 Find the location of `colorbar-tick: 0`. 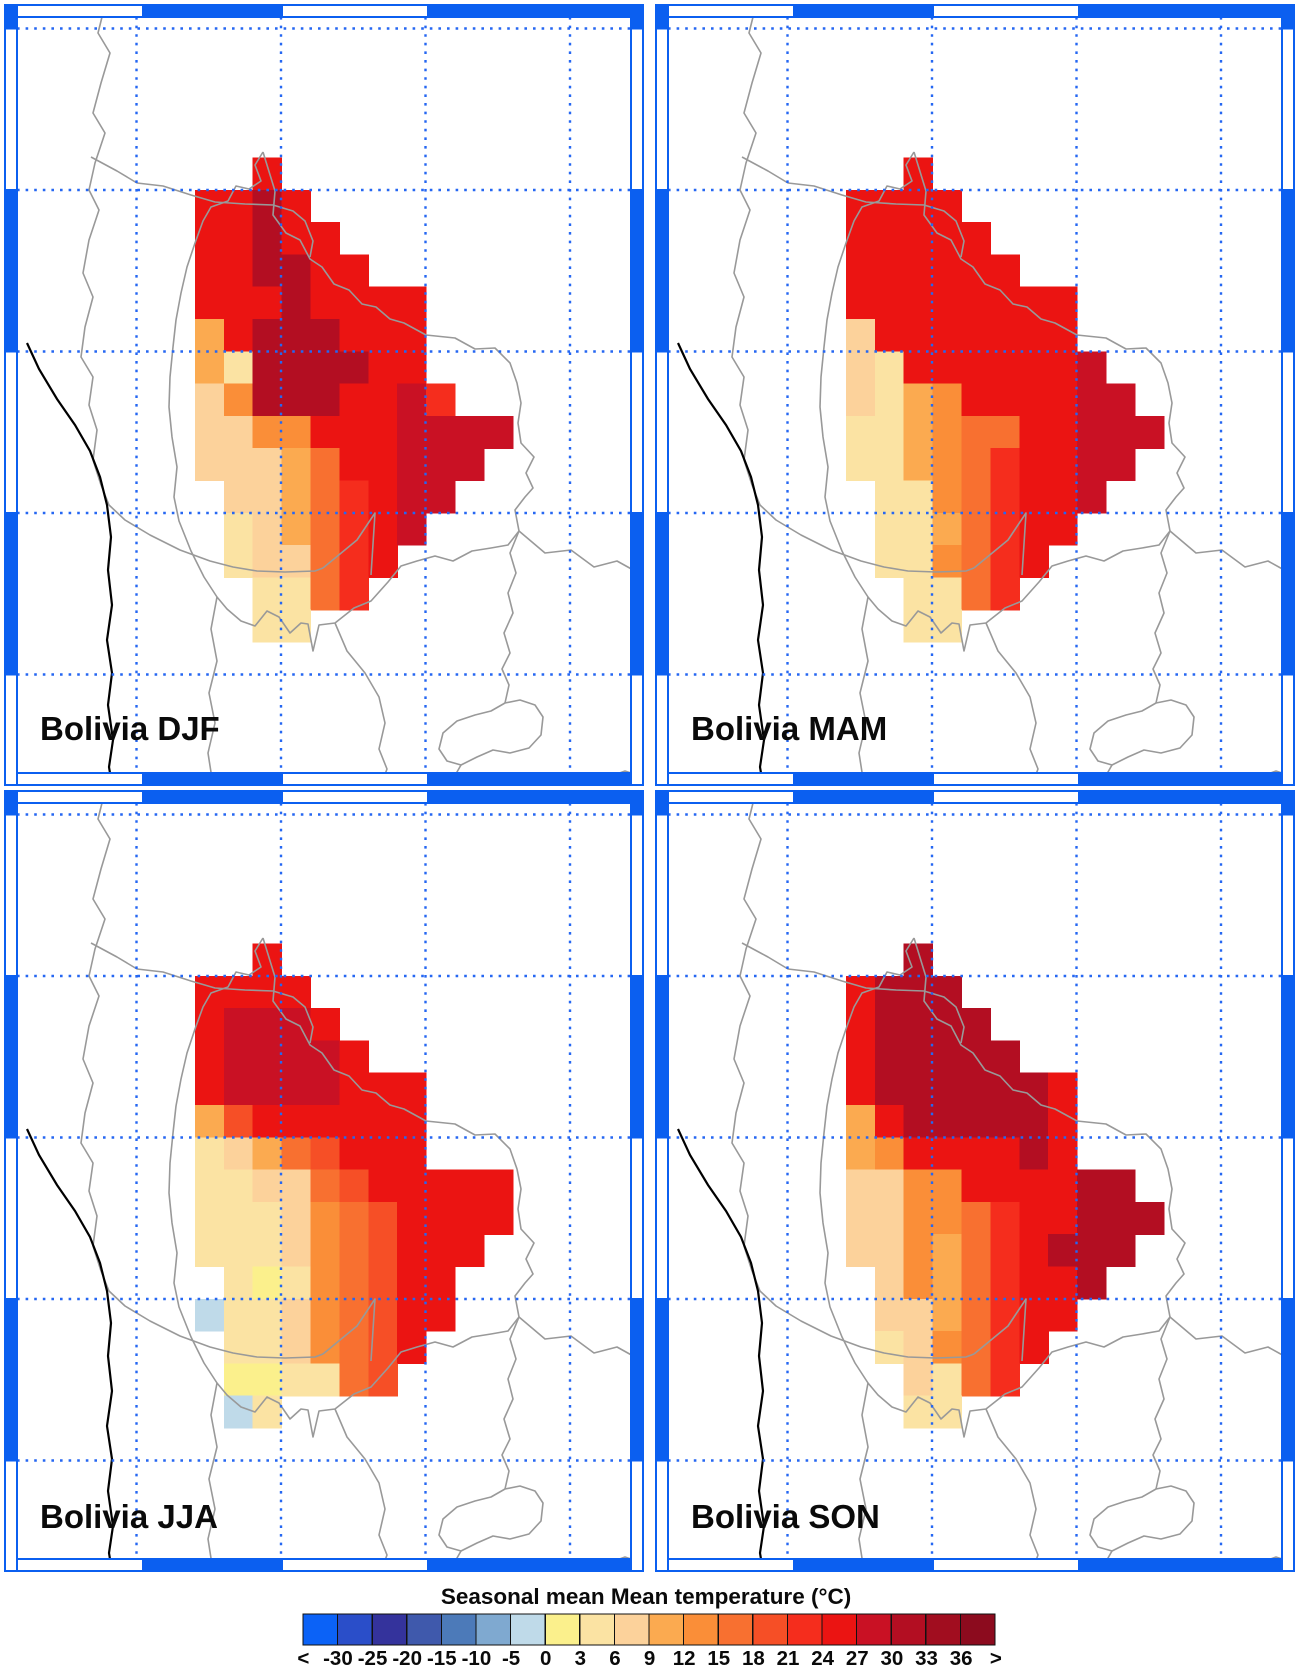

colorbar-tick: 0 is located at coordinates (545, 1658).